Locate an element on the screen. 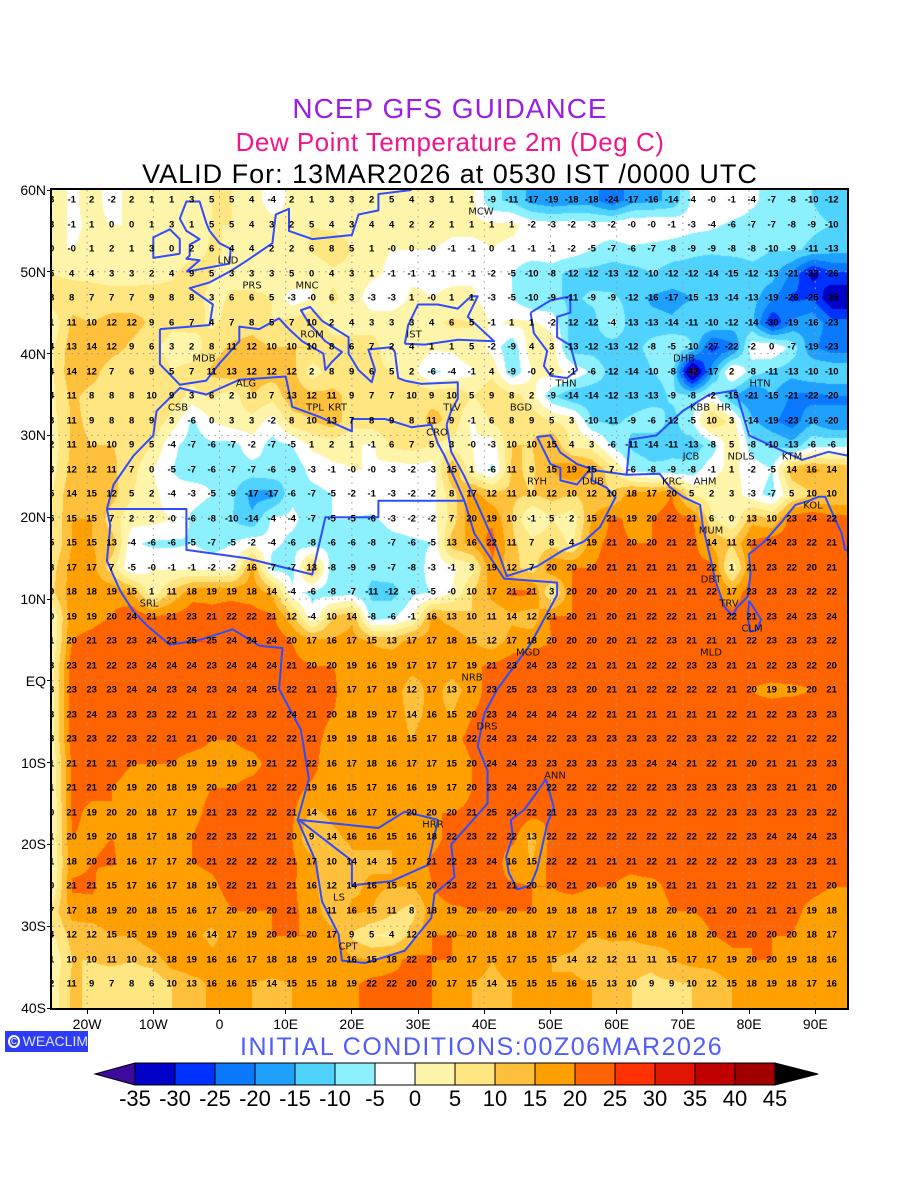 The image size is (900, 1200). grid-value: 7 is located at coordinates (392, 396).